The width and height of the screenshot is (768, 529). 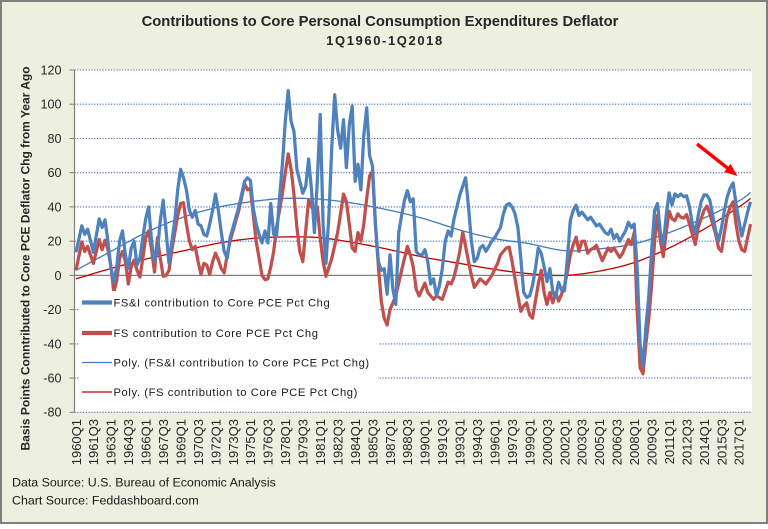 What do you see at coordinates (268, 442) in the screenshot?
I see `svg-text: 1976Q3` at bounding box center [268, 442].